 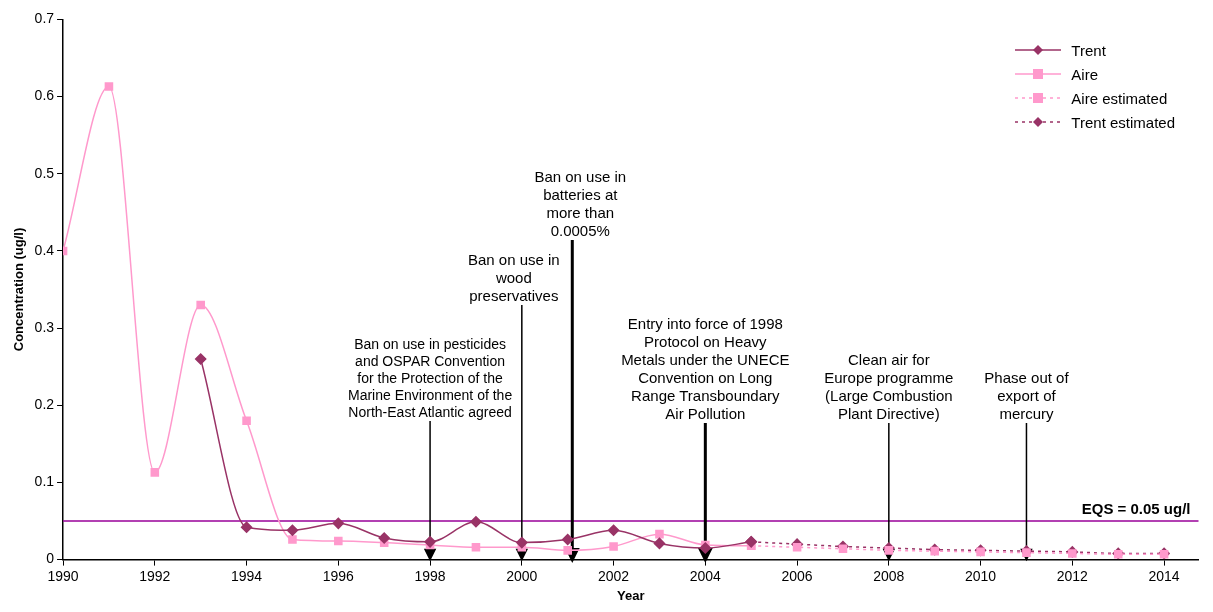 What do you see at coordinates (1072, 575) in the screenshot?
I see `x-tick-label: 2012` at bounding box center [1072, 575].